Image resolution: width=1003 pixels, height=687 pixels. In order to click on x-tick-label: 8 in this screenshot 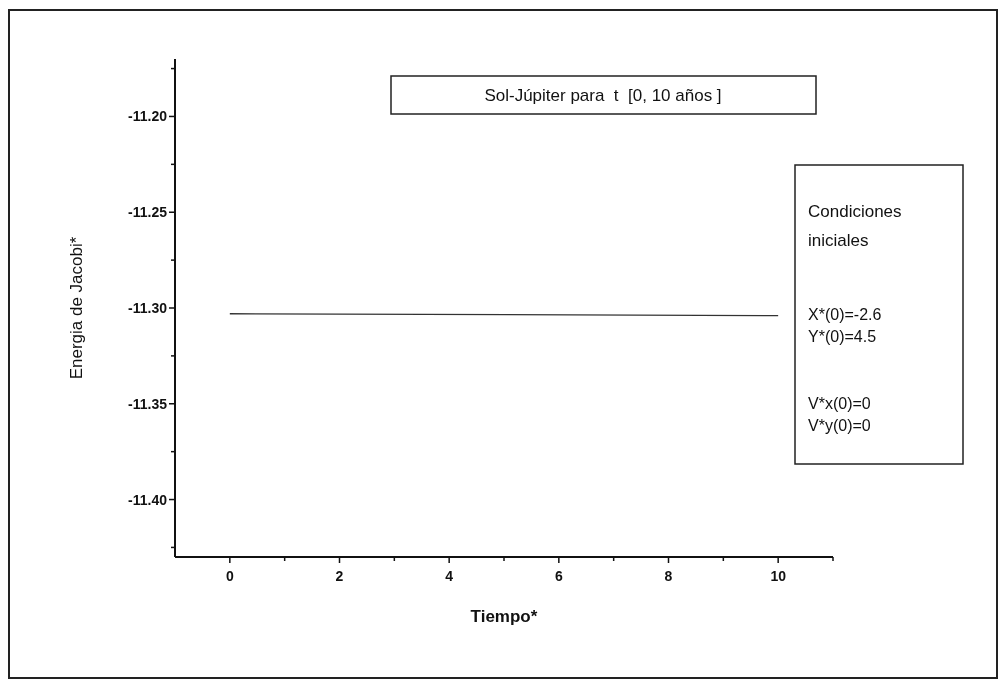, I will do `click(668, 576)`.